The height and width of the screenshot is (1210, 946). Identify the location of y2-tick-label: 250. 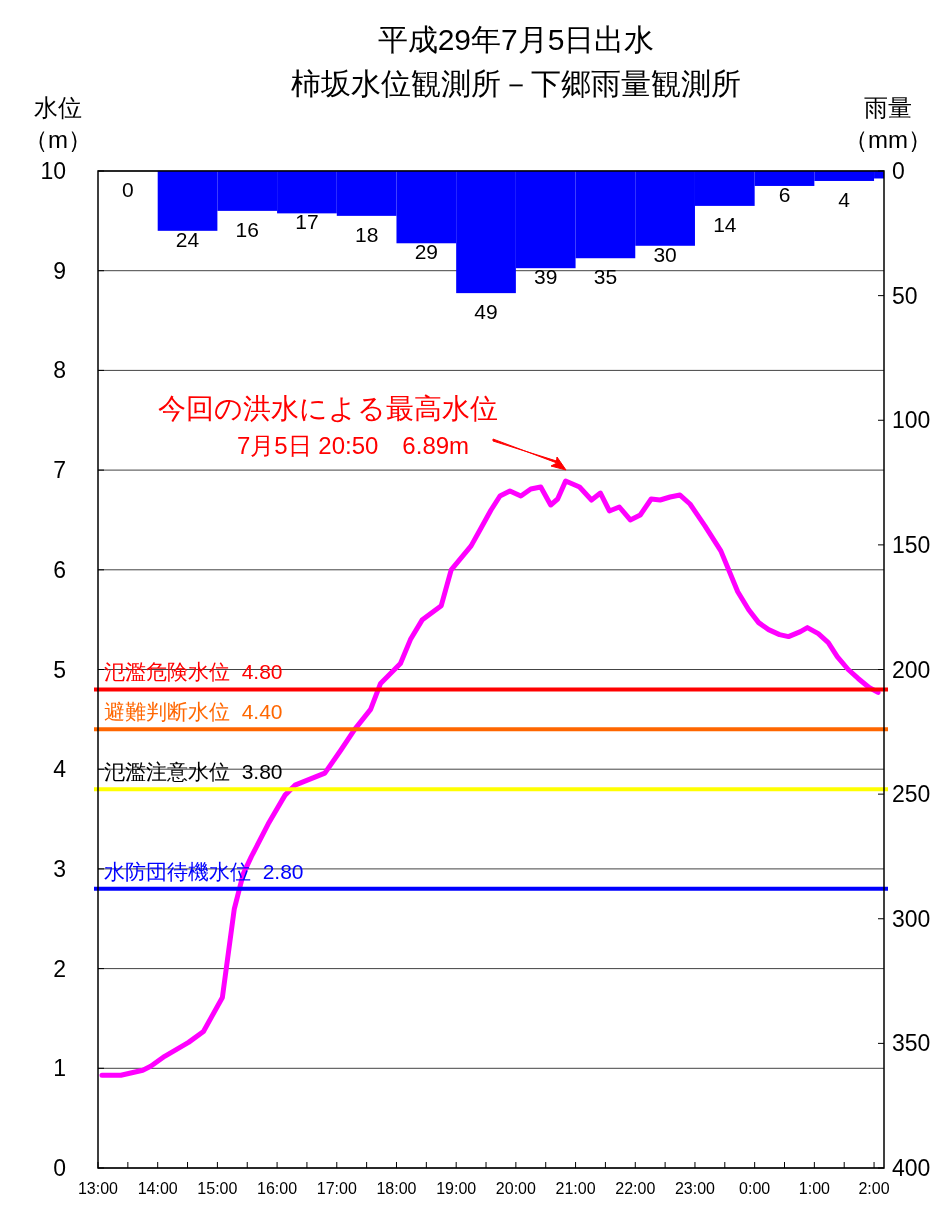
(911, 794).